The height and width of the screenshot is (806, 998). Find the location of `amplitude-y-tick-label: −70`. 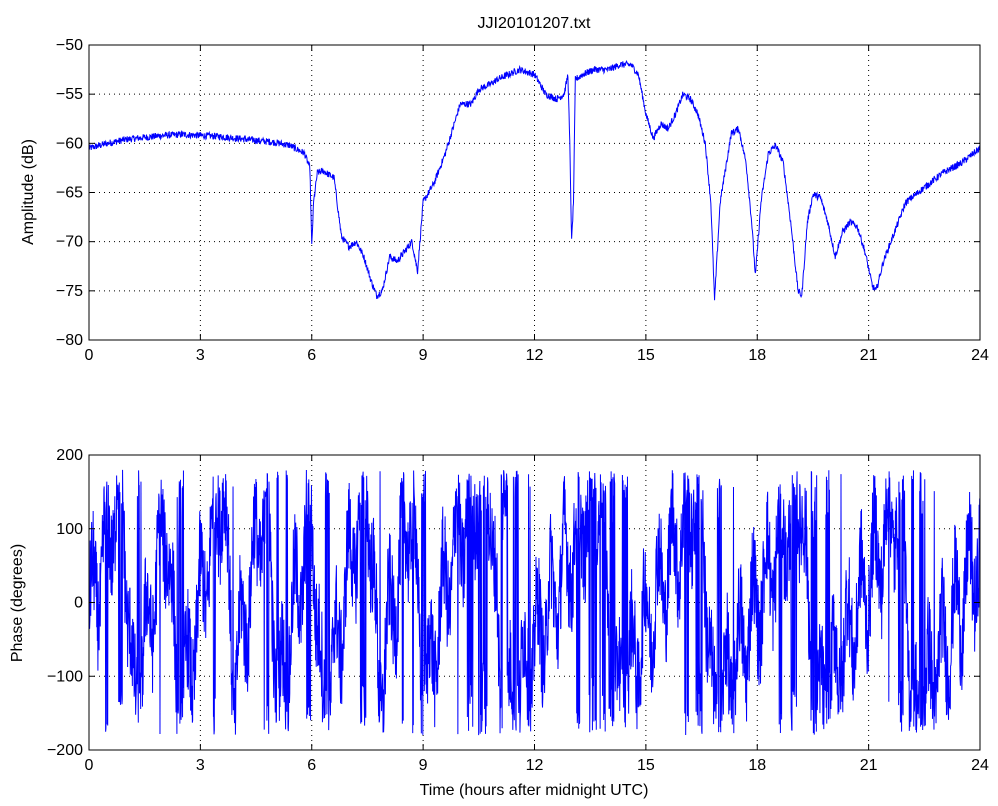

amplitude-y-tick-label: −70 is located at coordinates (69, 242).